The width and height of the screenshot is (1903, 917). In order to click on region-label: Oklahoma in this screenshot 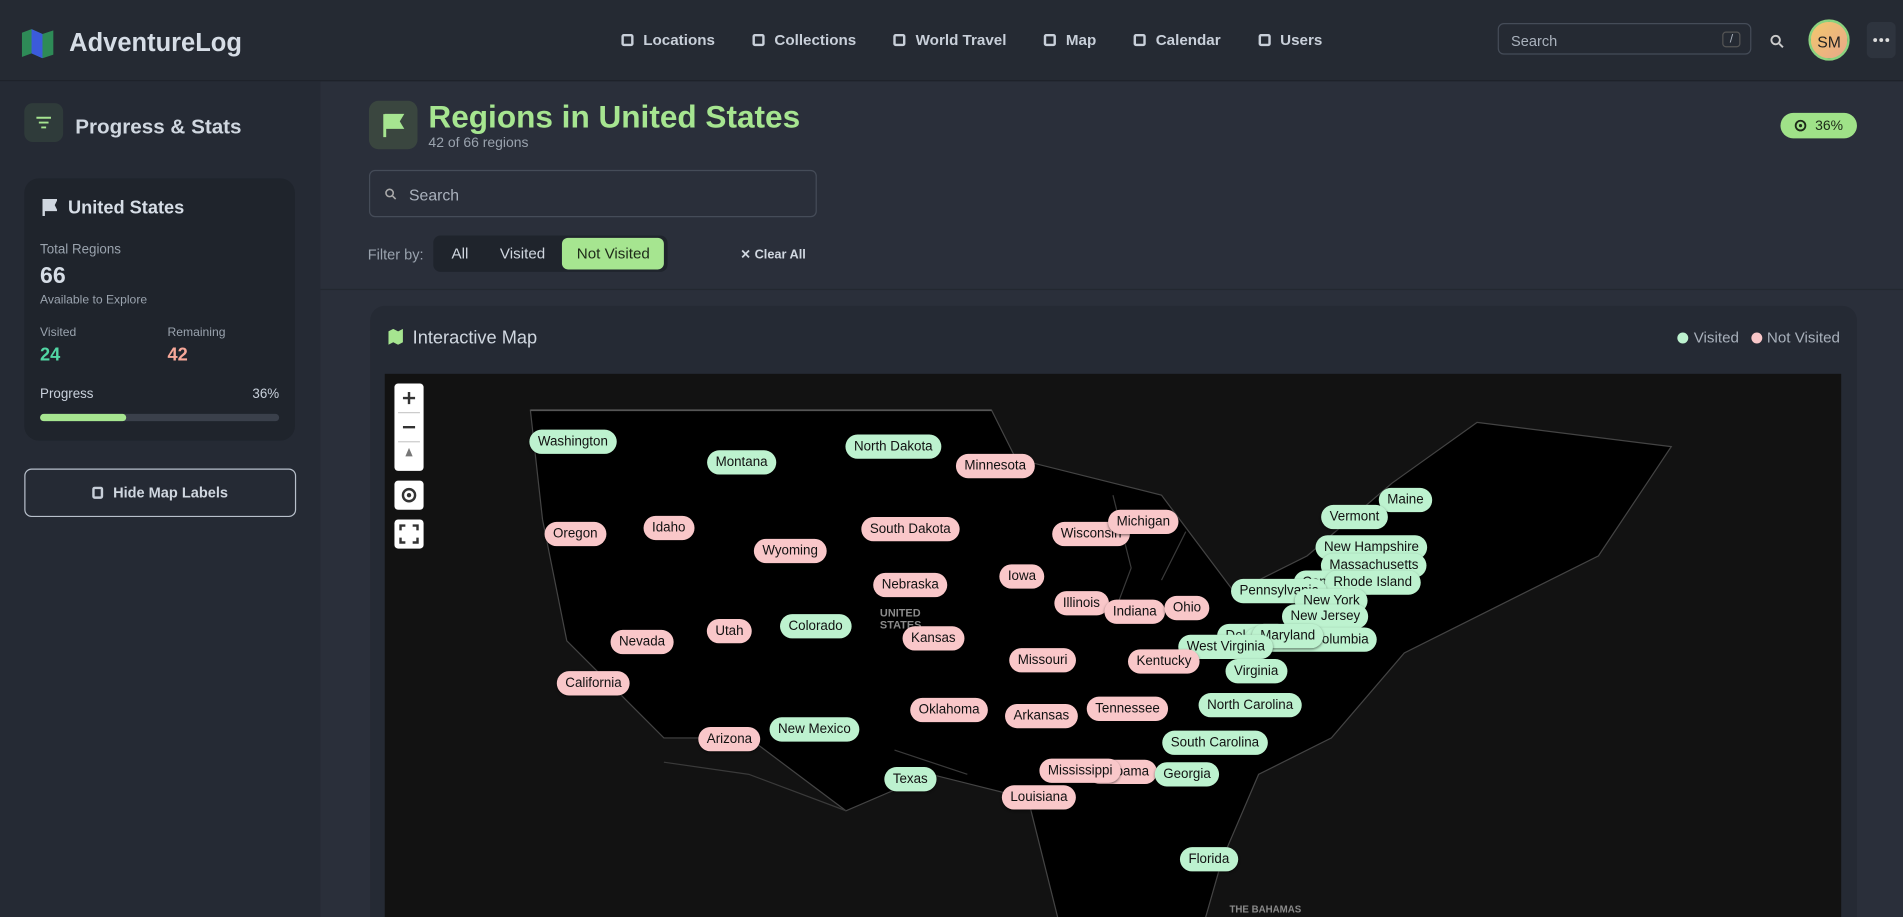, I will do `click(949, 710)`.